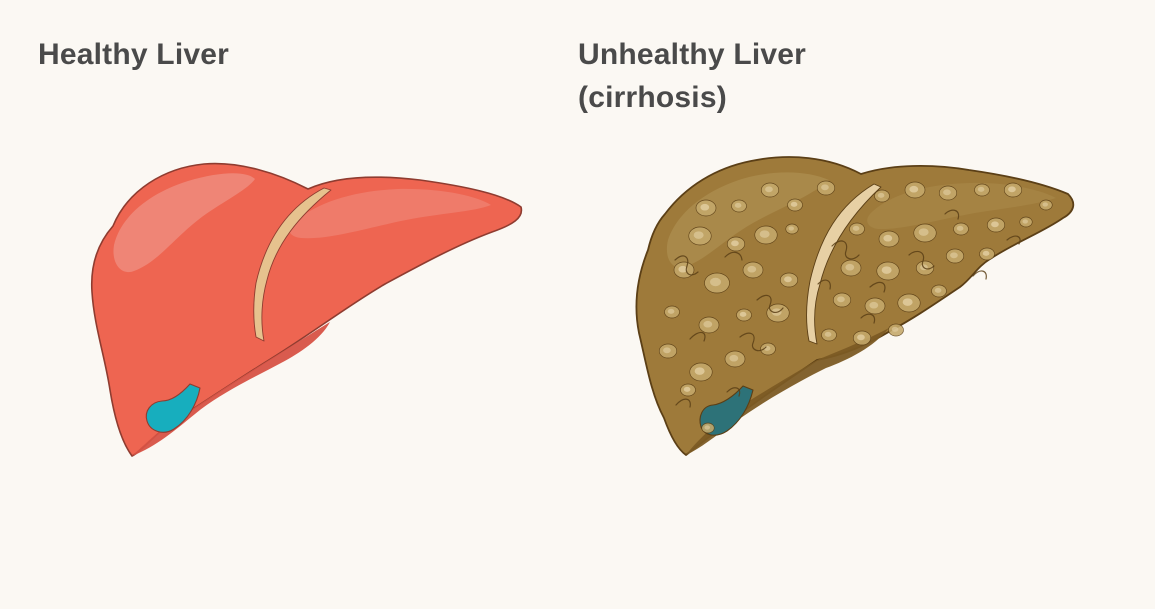  I want to click on cirrhotic-liver-lower-shade, so click(787, 391).